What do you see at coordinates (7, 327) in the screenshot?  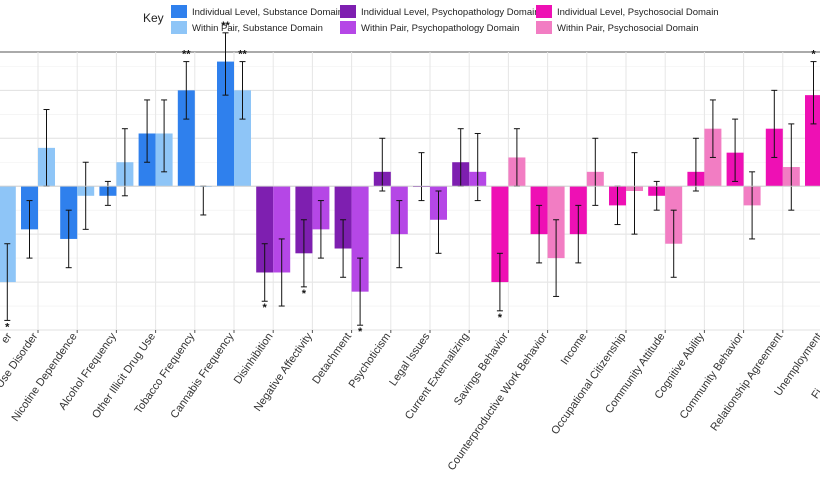 I see `edge-significance-marker: *` at bounding box center [7, 327].